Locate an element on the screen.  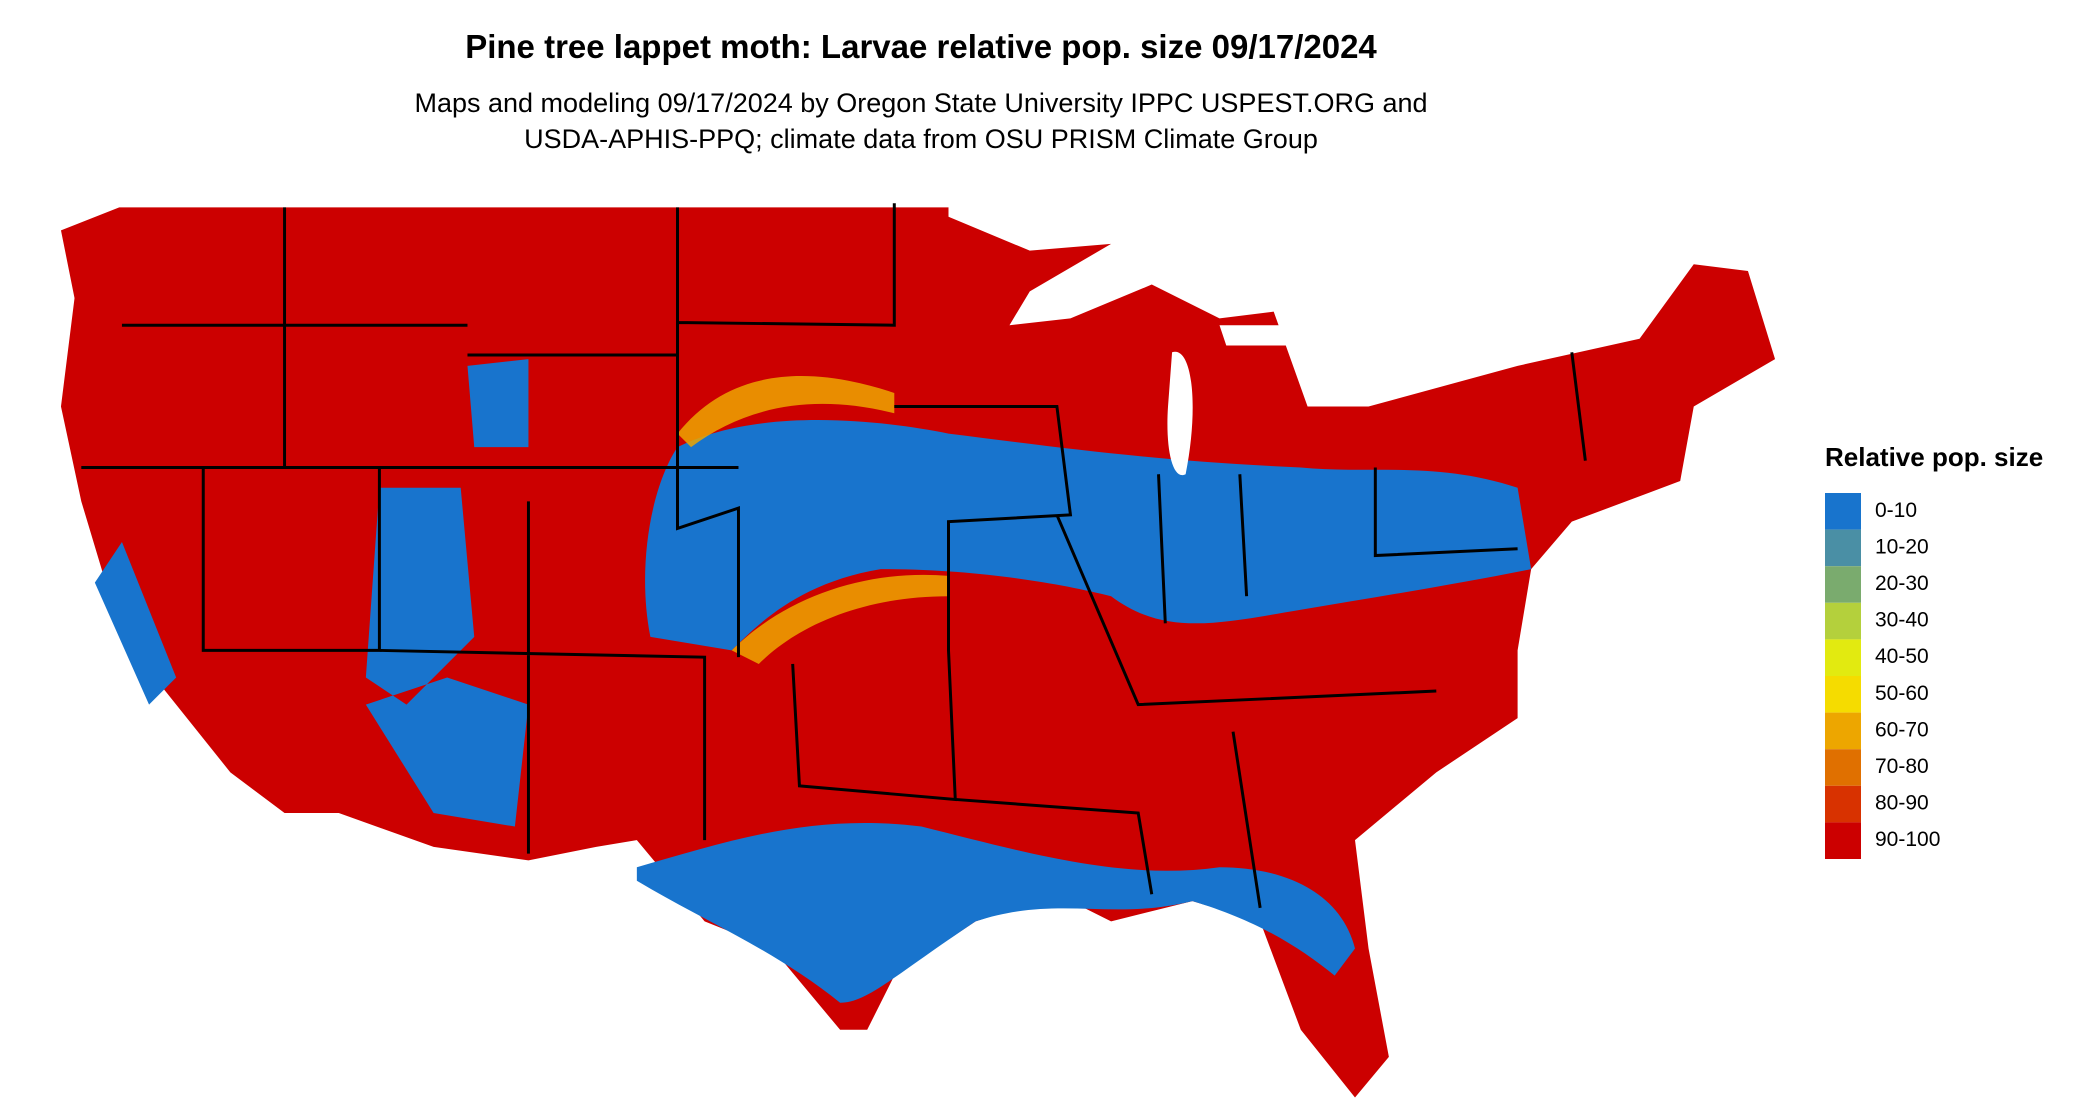
lake is located at coordinates (1234, 400).